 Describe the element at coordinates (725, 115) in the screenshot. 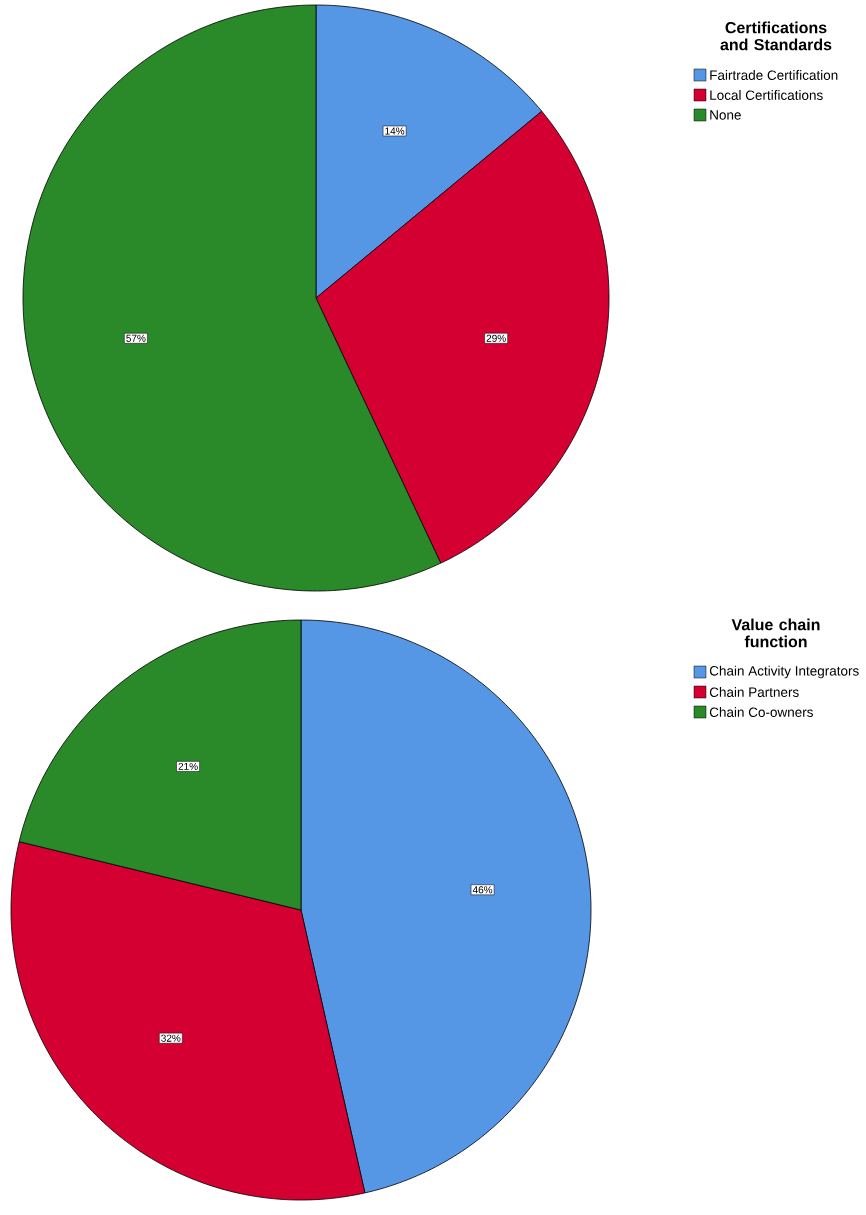

I see `legend-label: None` at that location.